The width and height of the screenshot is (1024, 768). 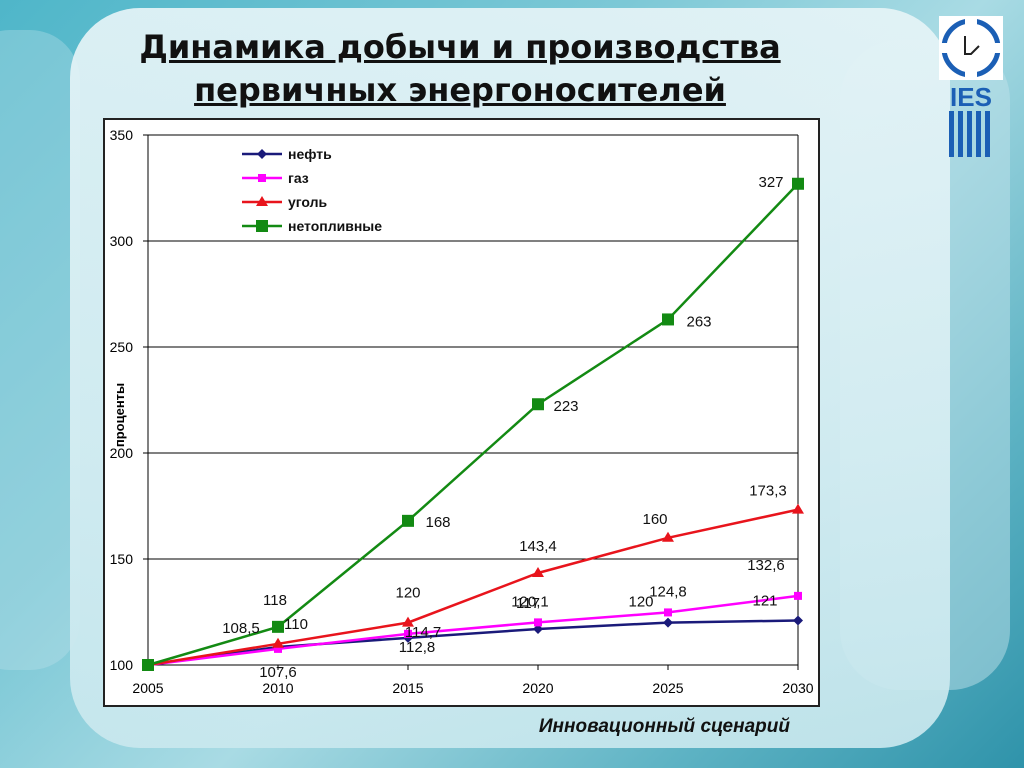 I want to click on y-tick-label: 100, so click(x=122, y=665).